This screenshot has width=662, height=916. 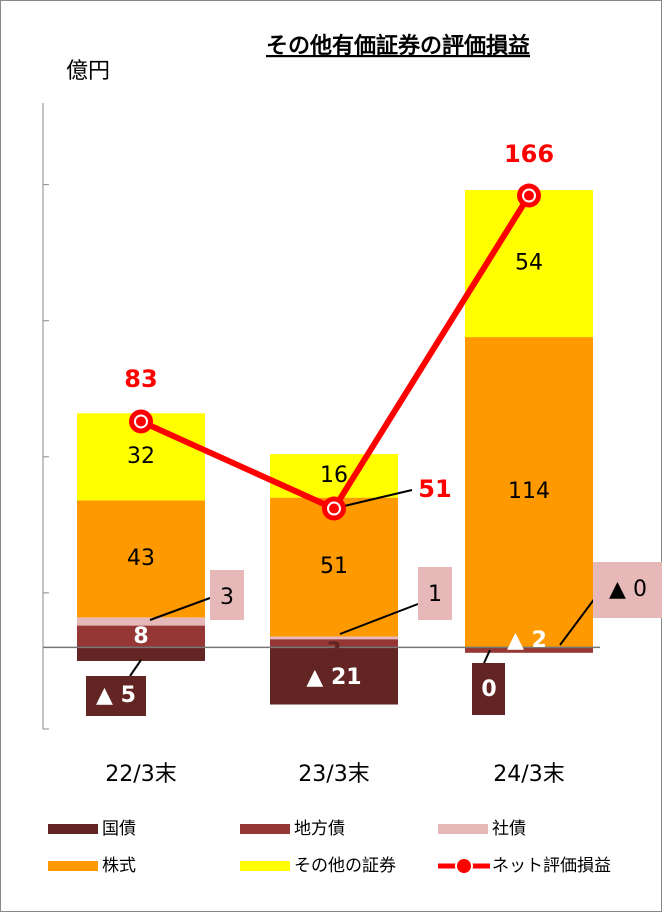 What do you see at coordinates (141, 654) in the screenshot?
I see `bar-segment` at bounding box center [141, 654].